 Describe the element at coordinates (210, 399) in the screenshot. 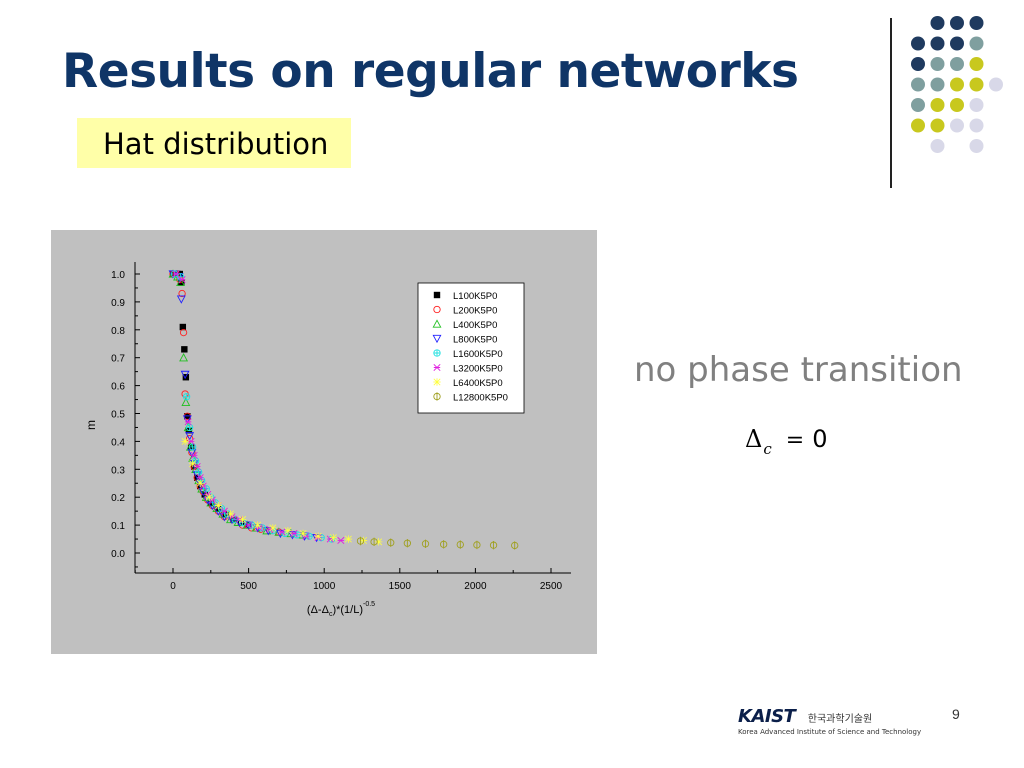

I see `series-L100K5P0` at that location.